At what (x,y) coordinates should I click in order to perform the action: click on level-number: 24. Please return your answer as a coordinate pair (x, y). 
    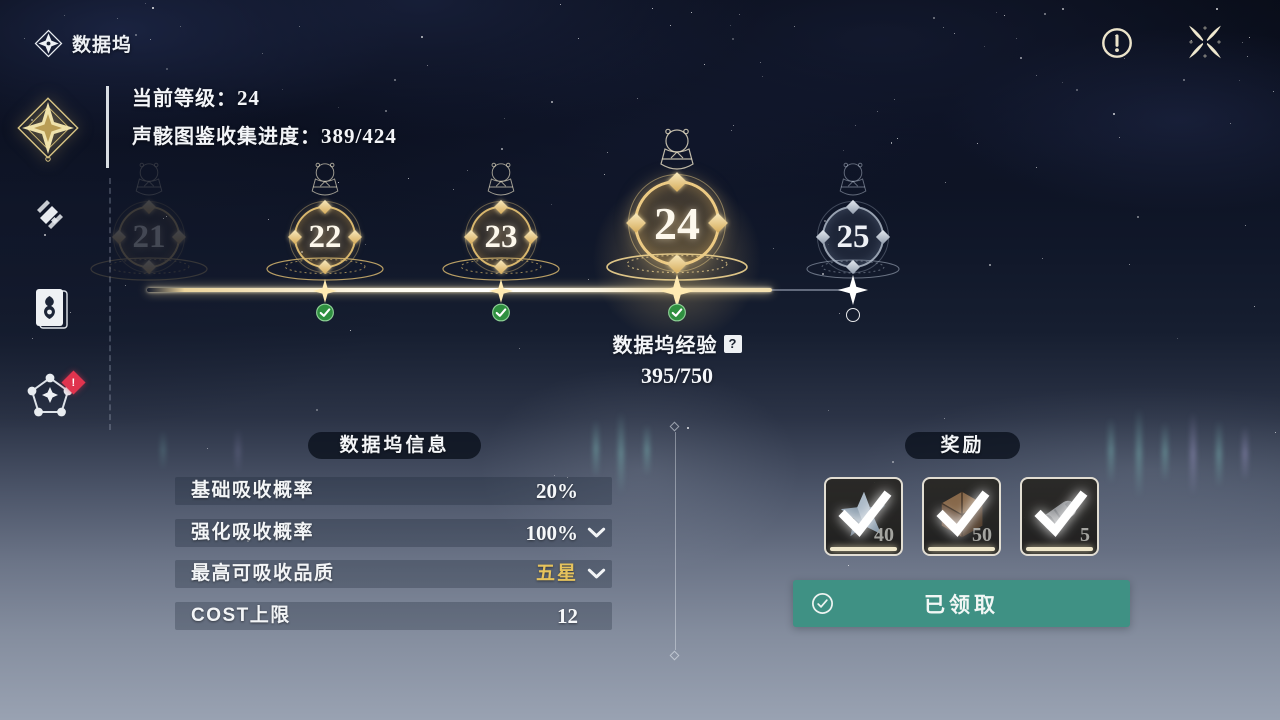
    Looking at the image, I should click on (677, 223).